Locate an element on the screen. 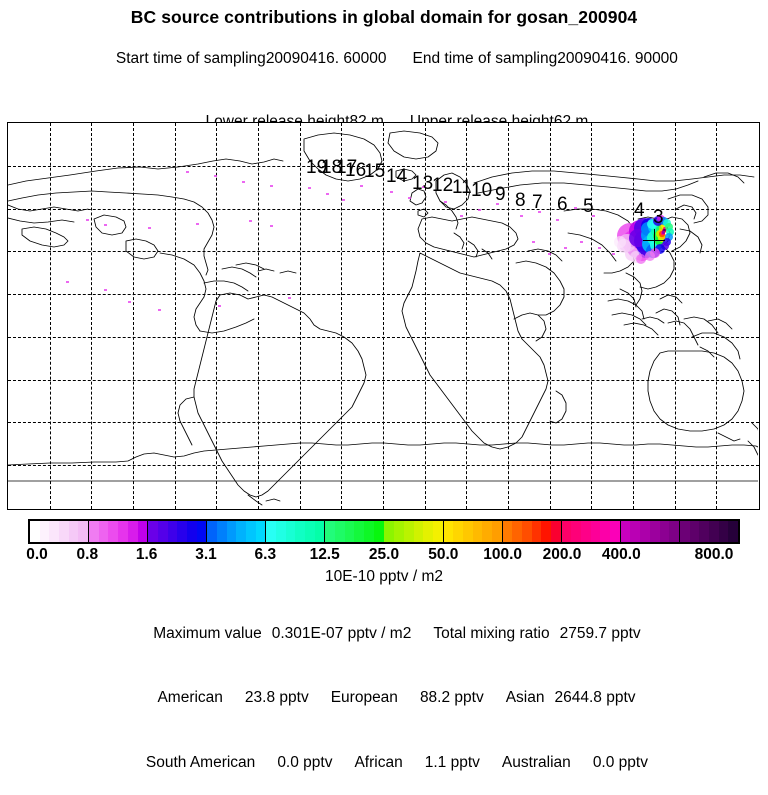  colorbar-tick-800.0: 800.0 is located at coordinates (714, 554).